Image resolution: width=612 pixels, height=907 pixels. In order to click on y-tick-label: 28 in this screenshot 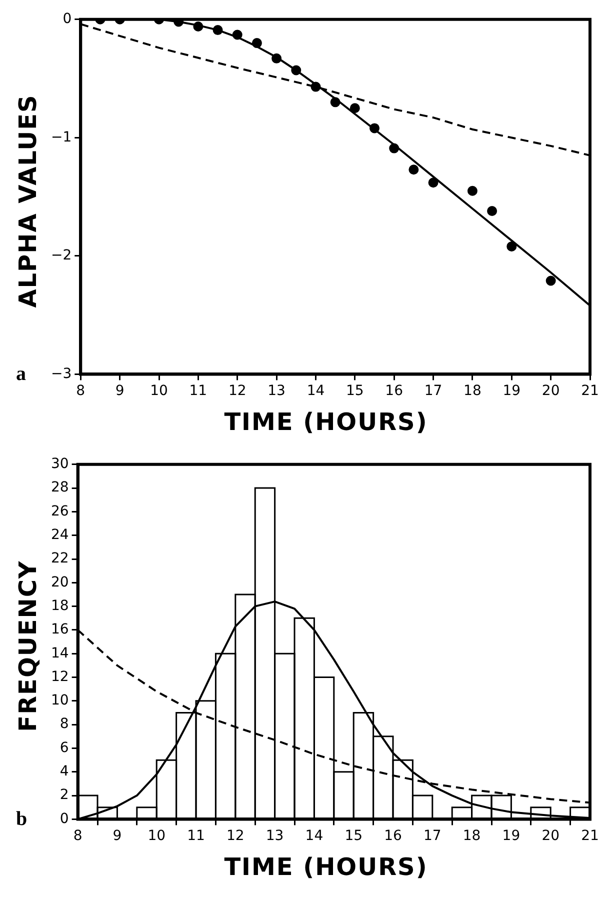, I will do `click(59, 488)`.